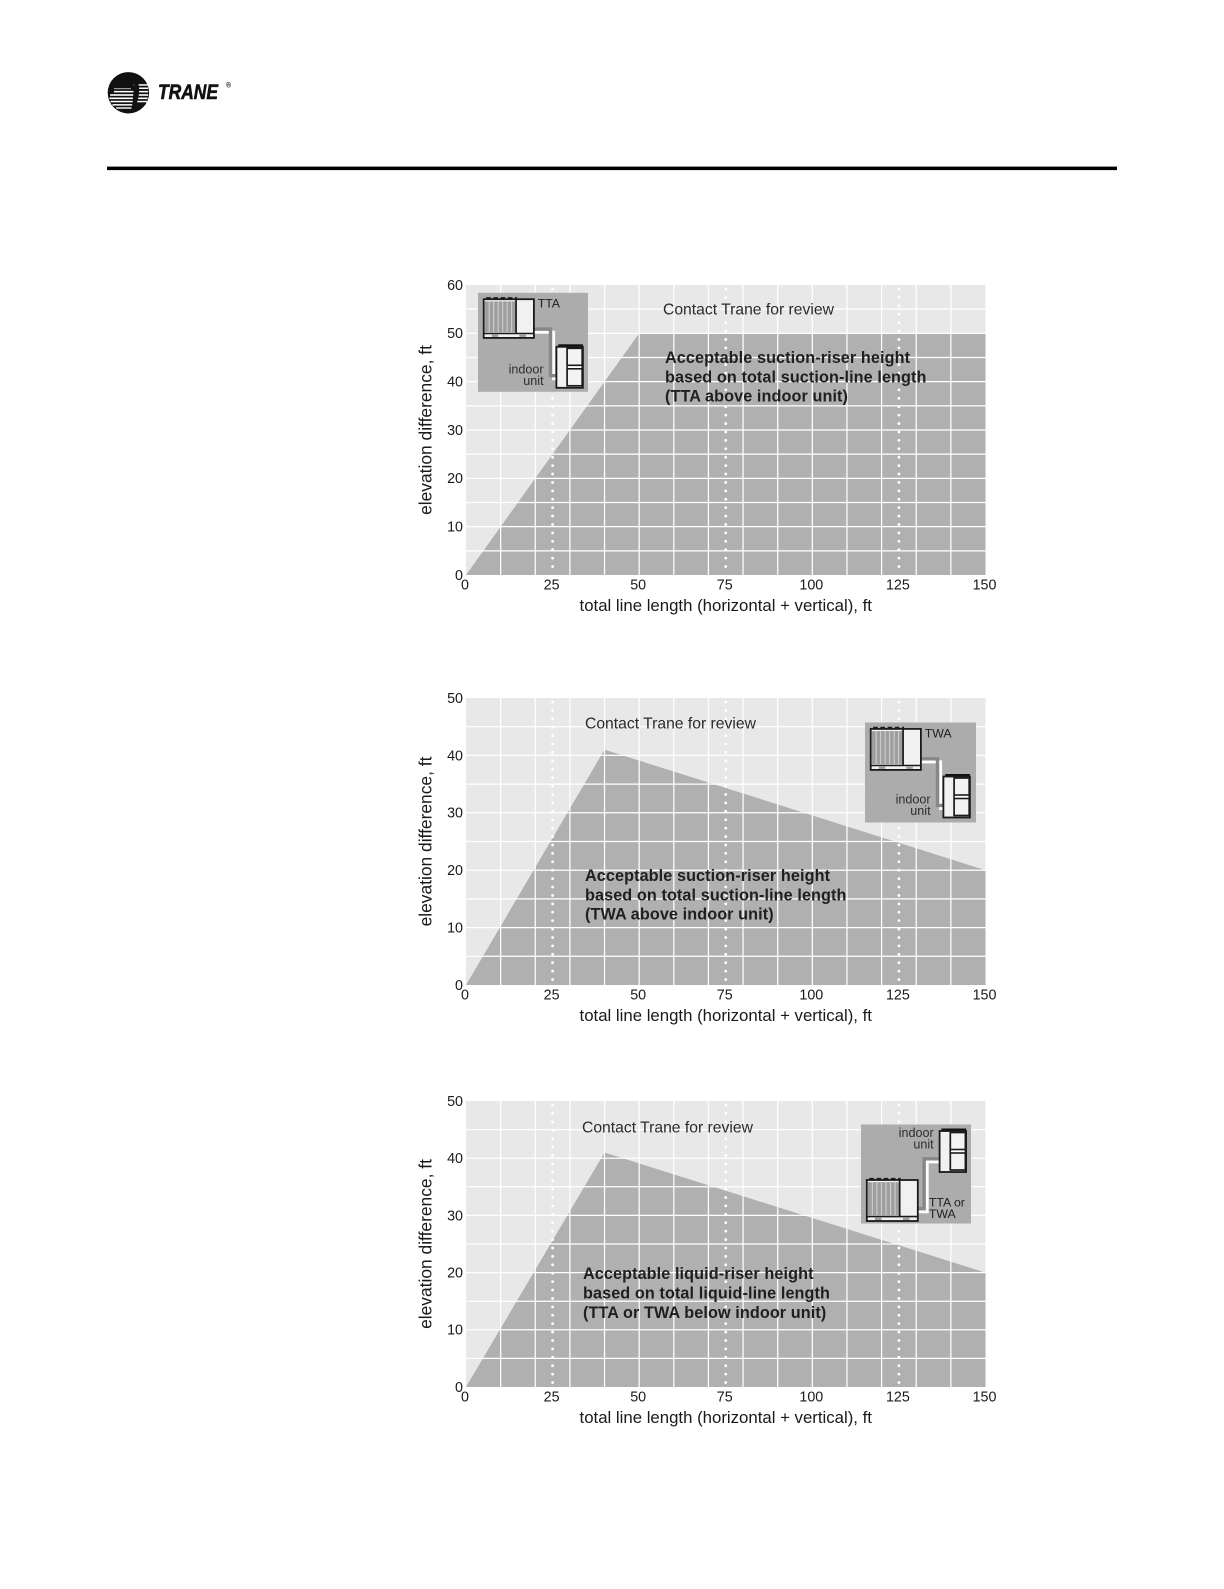  What do you see at coordinates (704, 1313) in the screenshot?
I see `svg-text: (TTA or TWA below indoor unit)` at bounding box center [704, 1313].